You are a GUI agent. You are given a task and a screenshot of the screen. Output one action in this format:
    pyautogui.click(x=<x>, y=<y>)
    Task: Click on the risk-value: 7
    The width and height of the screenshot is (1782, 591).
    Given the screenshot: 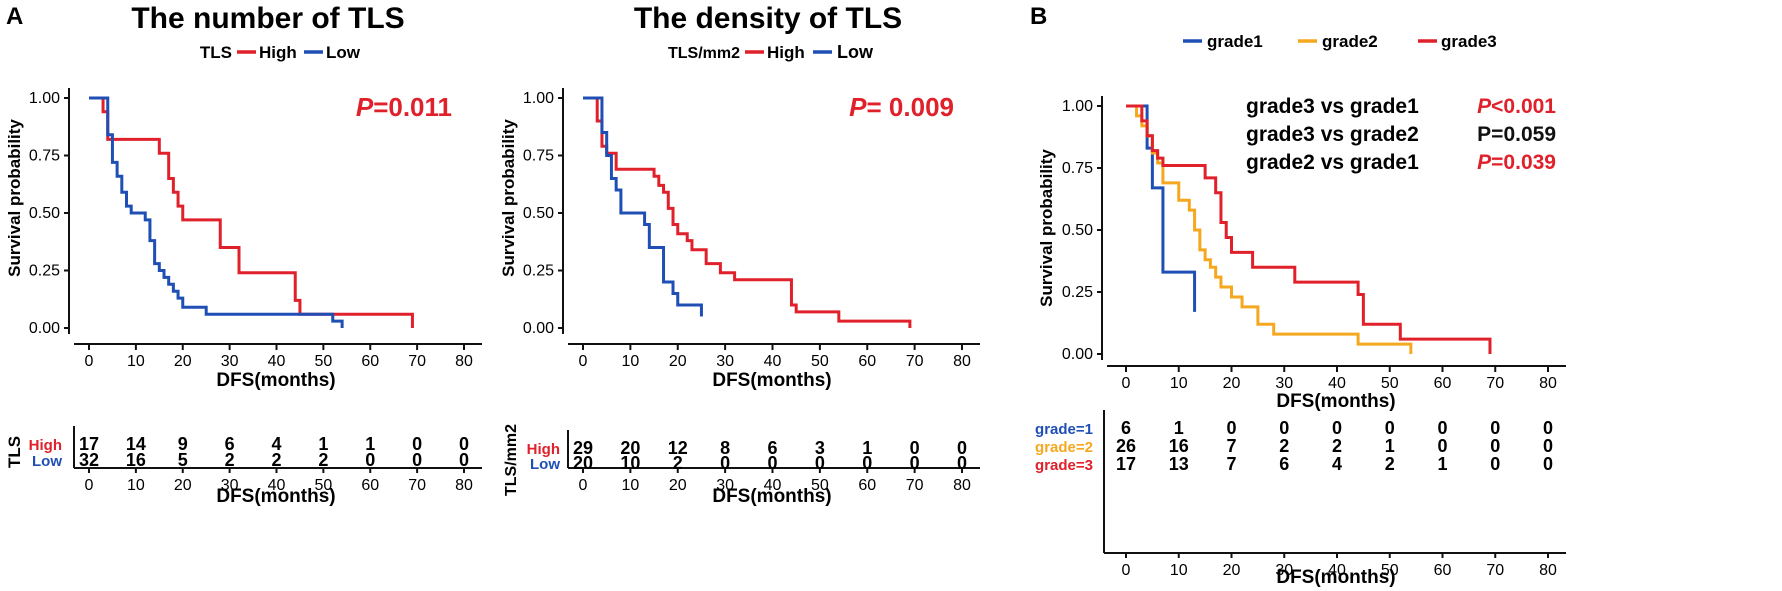 What is the action you would take?
    pyautogui.click(x=1231, y=446)
    